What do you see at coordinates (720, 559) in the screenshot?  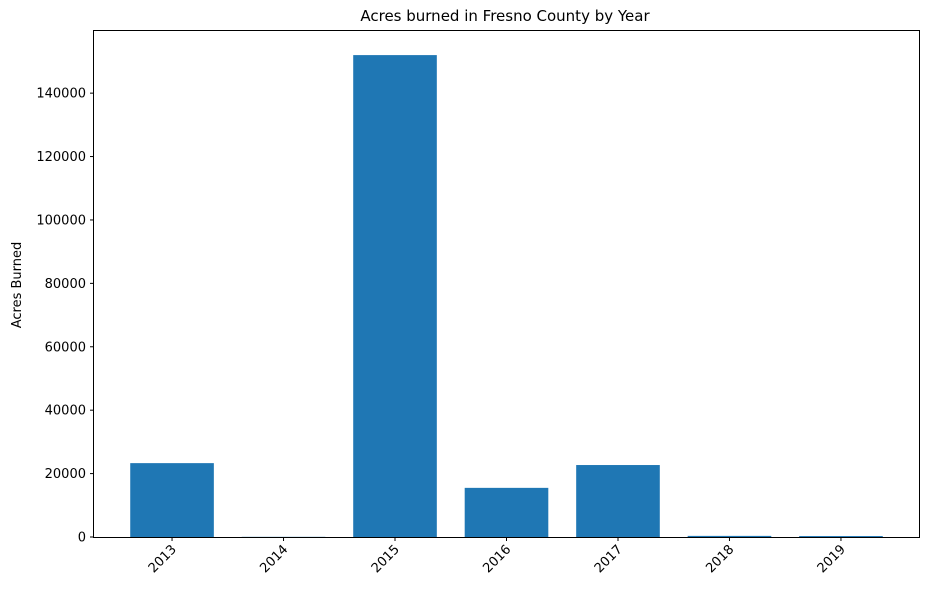 I see `x-tick-label: 2018` at bounding box center [720, 559].